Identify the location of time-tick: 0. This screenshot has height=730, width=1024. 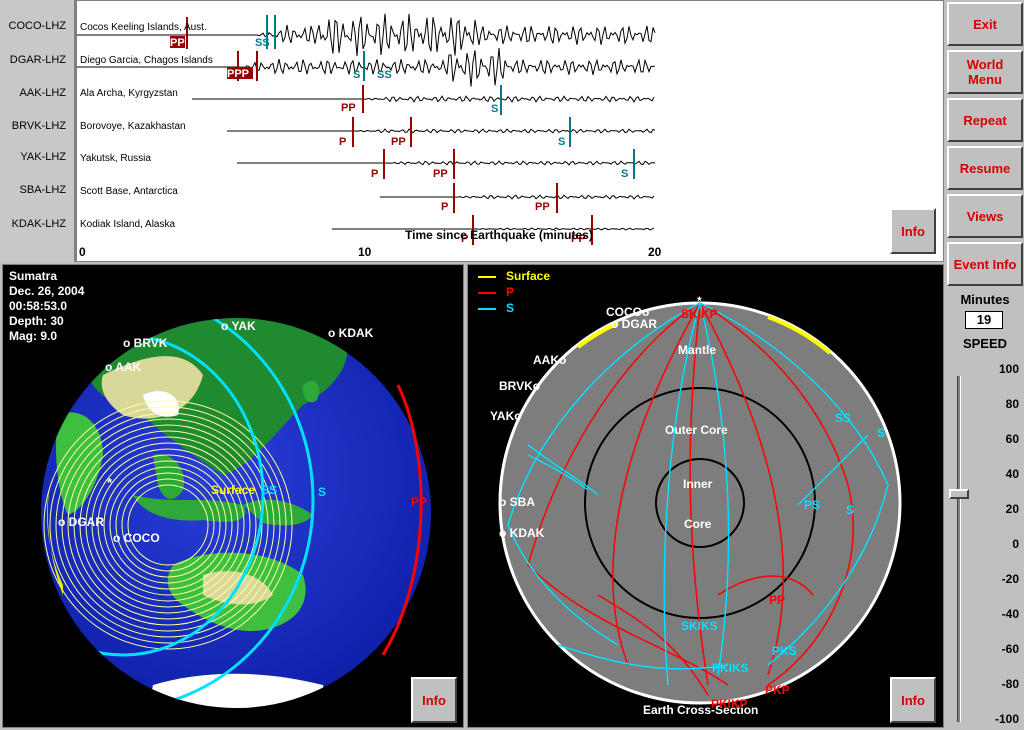
(82, 252).